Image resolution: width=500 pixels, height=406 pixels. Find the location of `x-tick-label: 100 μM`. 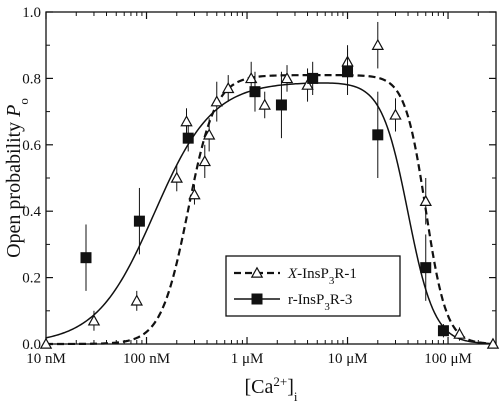

x-tick-label: 100 μM is located at coordinates (448, 359).